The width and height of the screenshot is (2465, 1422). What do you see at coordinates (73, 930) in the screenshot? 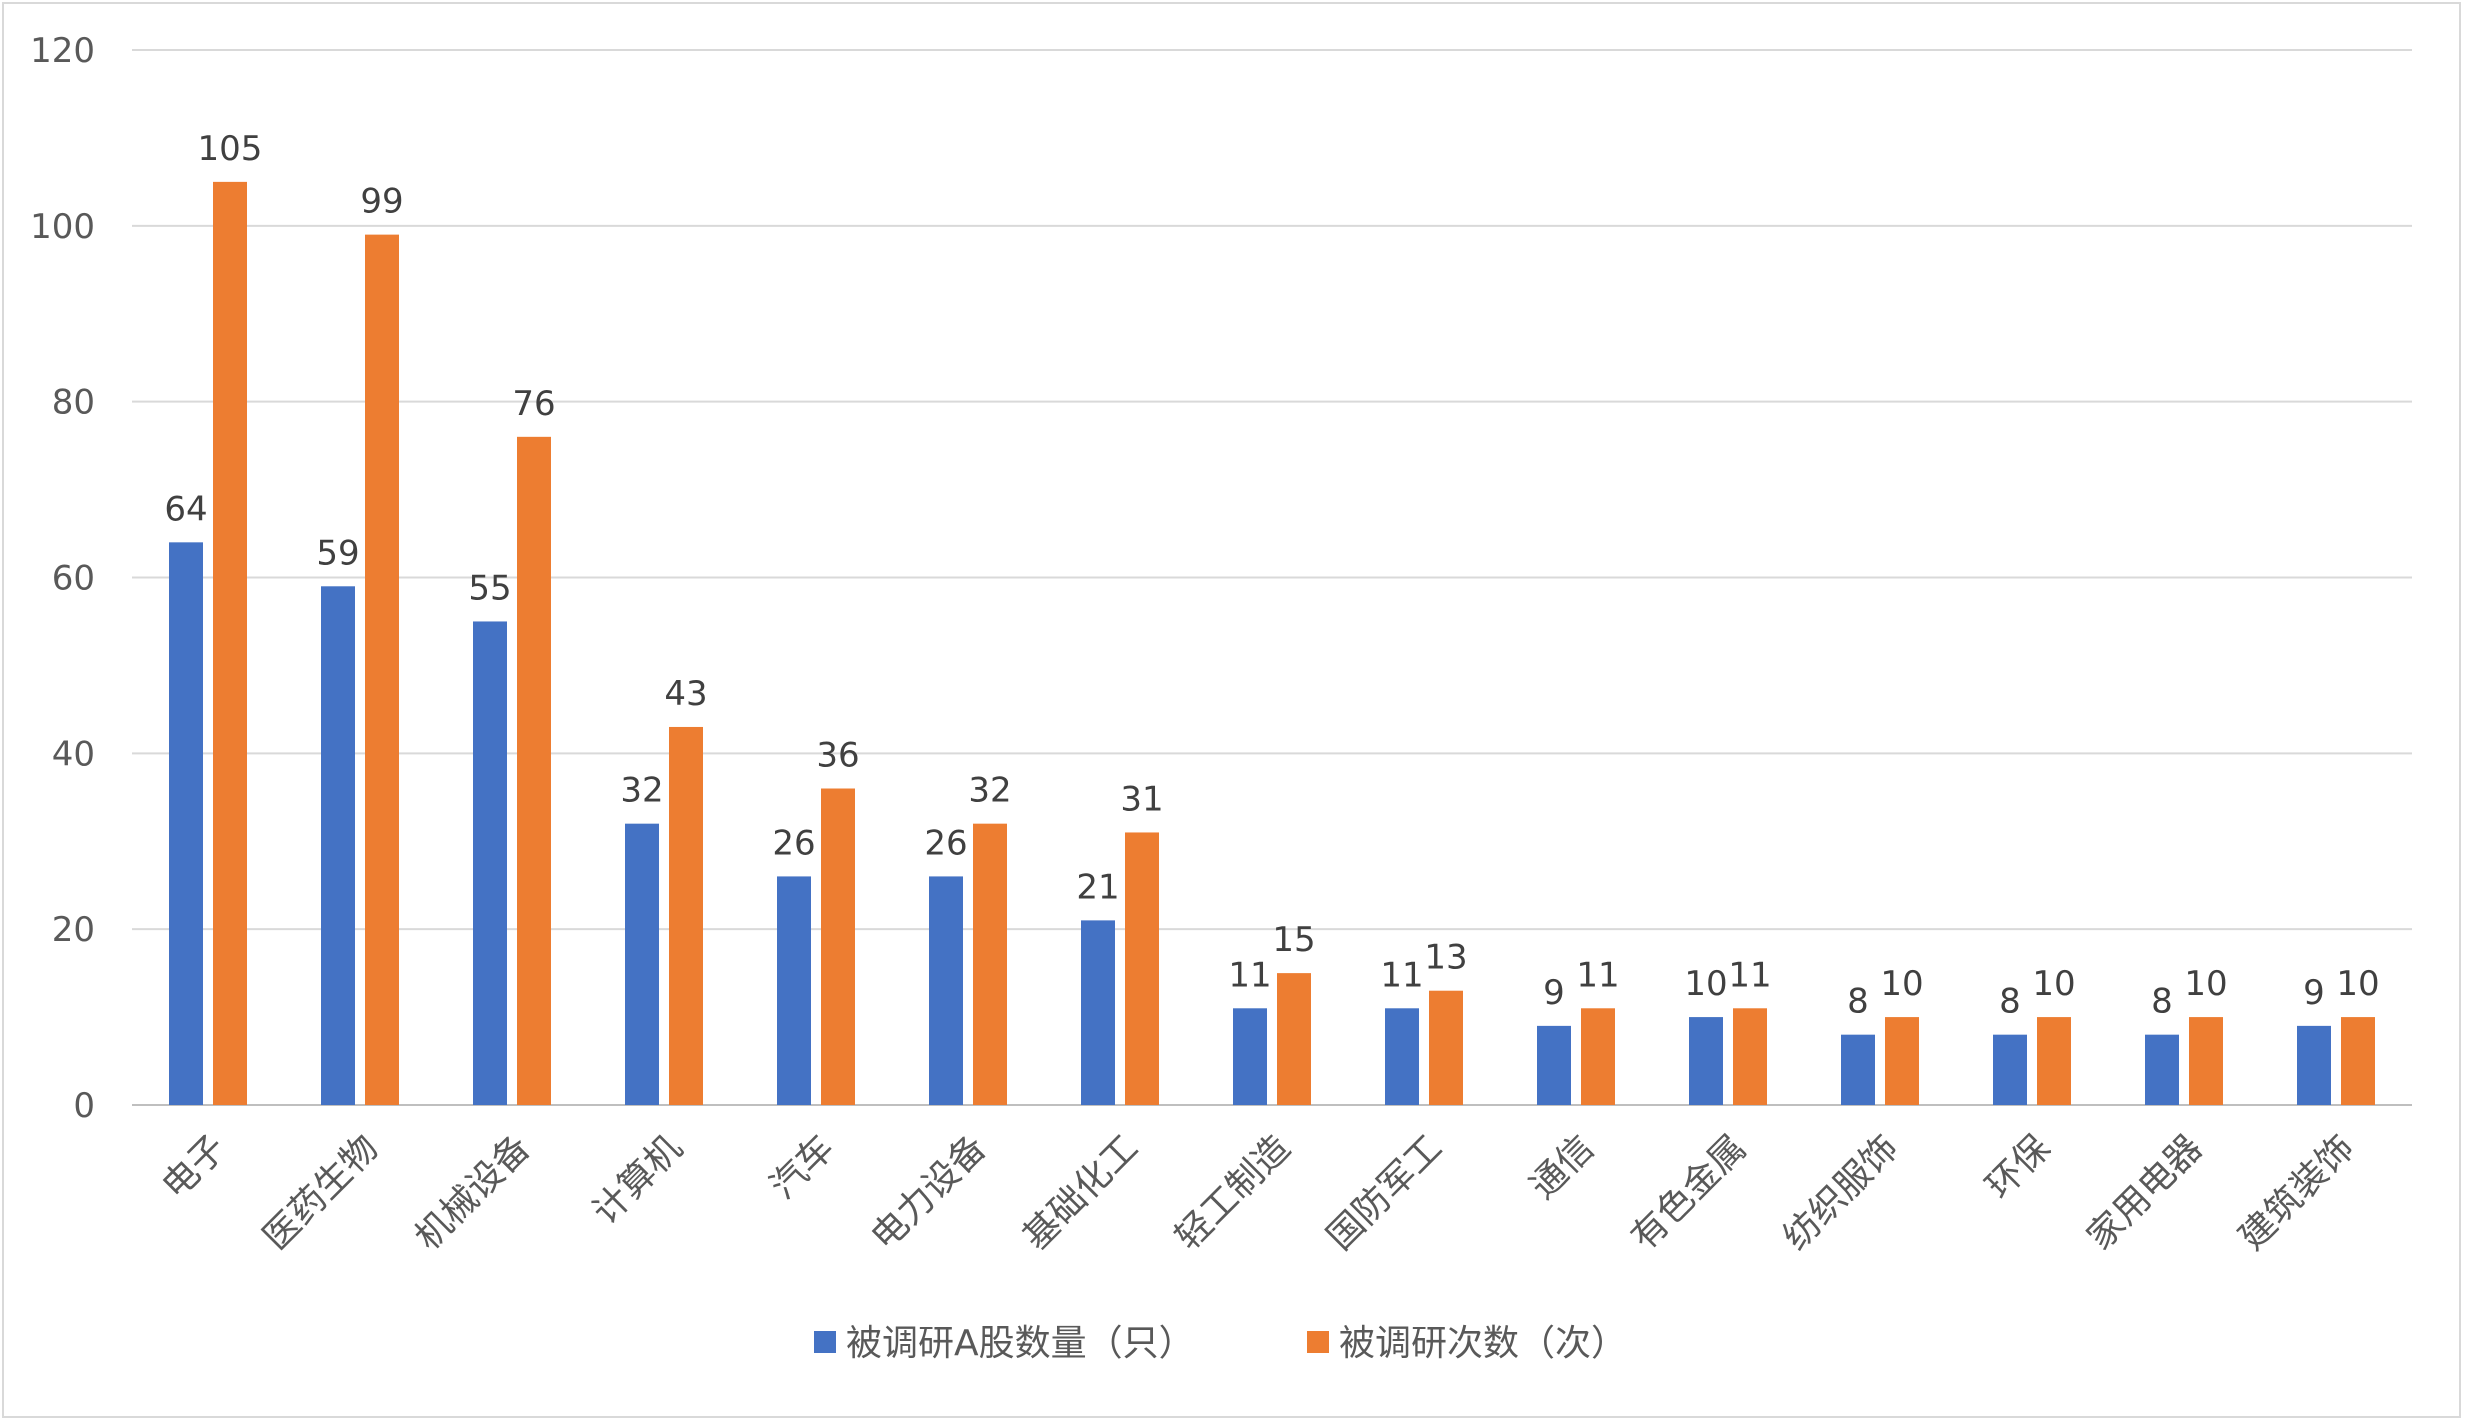
I see `y-tick-label: 20` at bounding box center [73, 930].